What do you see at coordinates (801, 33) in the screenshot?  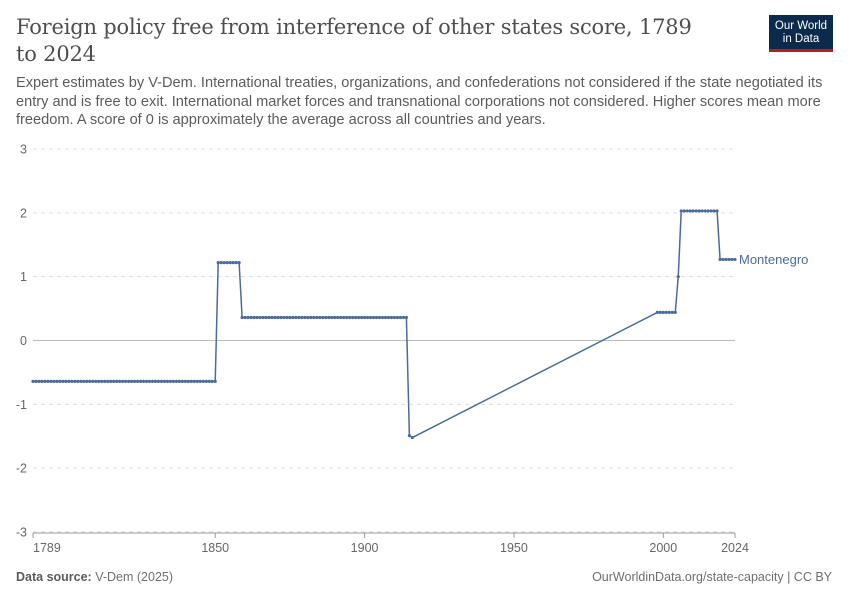 I see `owid-logo: Our World in Data` at bounding box center [801, 33].